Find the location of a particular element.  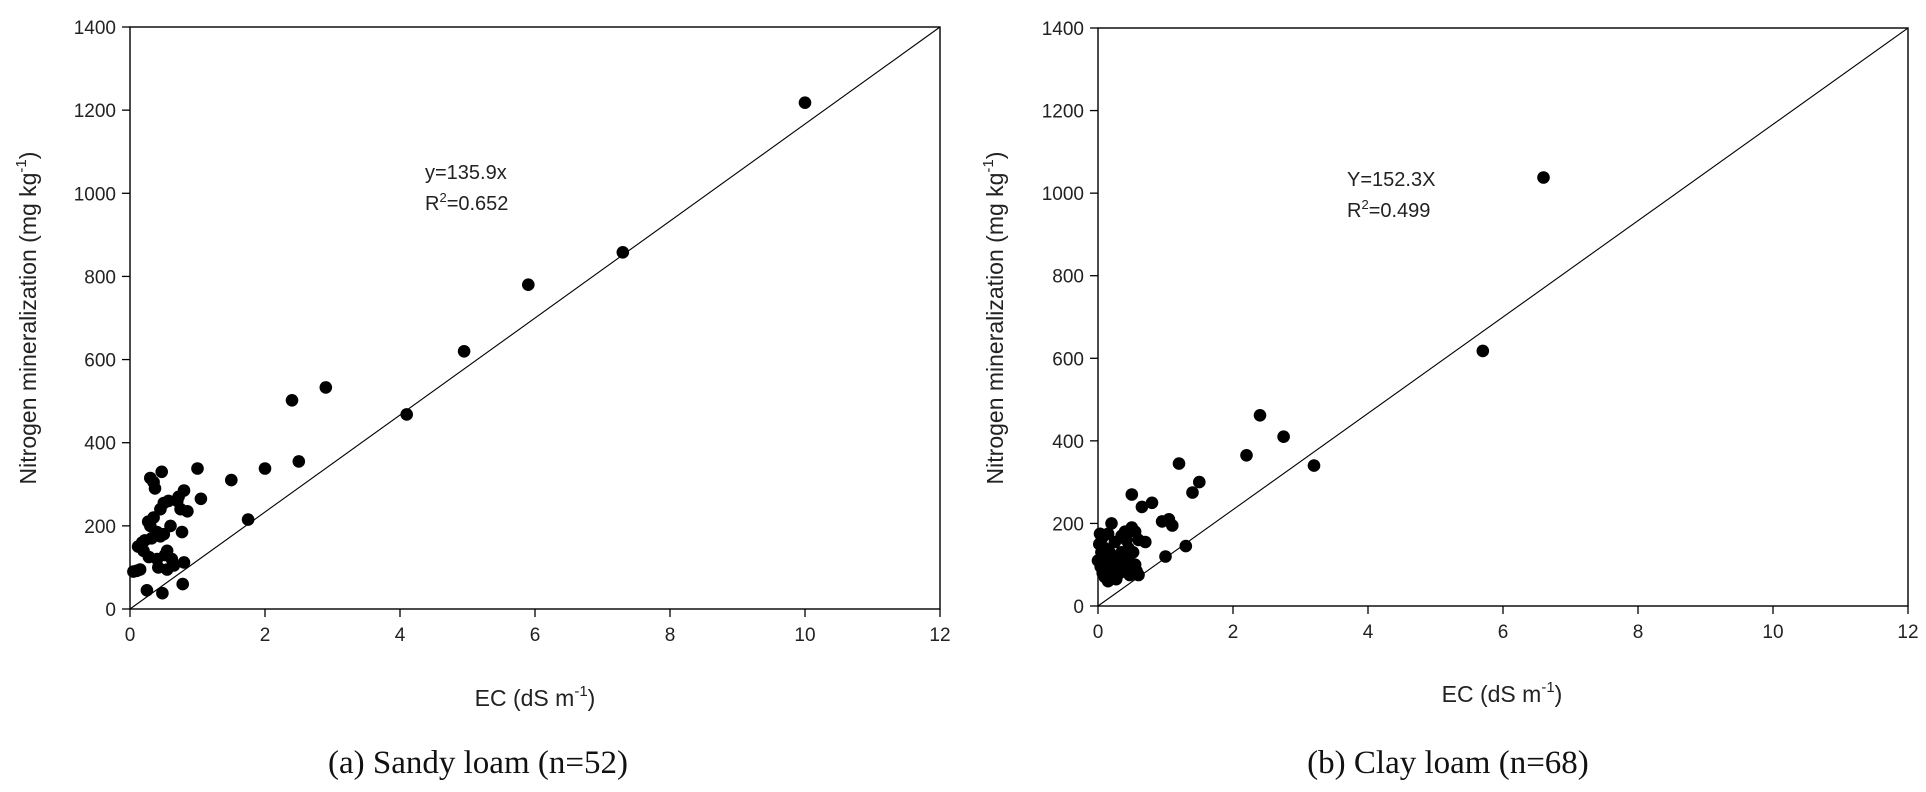

panel-a-x-ticks: 0 2 4 6 8 10 12 is located at coordinates (538, 627).